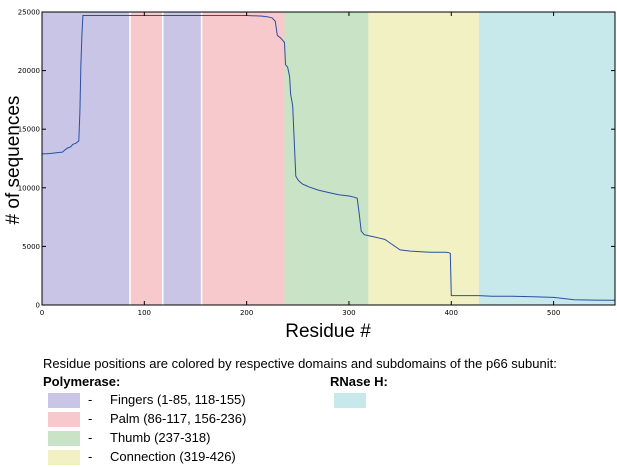  What do you see at coordinates (29, 188) in the screenshot?
I see `y-tick-label: 10000` at bounding box center [29, 188].